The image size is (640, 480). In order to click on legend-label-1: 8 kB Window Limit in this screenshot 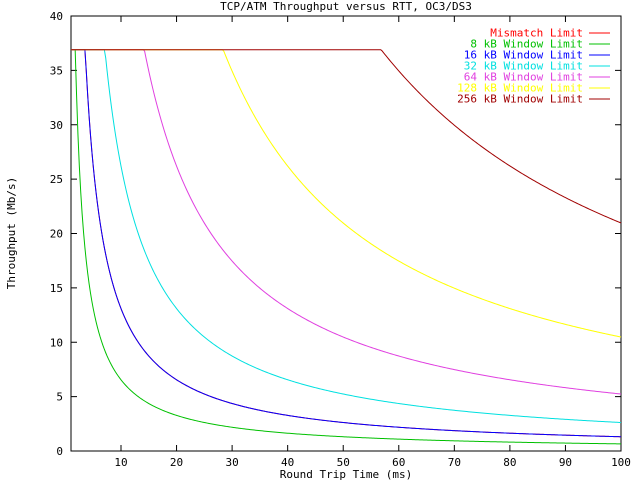, I will do `click(526, 44)`.